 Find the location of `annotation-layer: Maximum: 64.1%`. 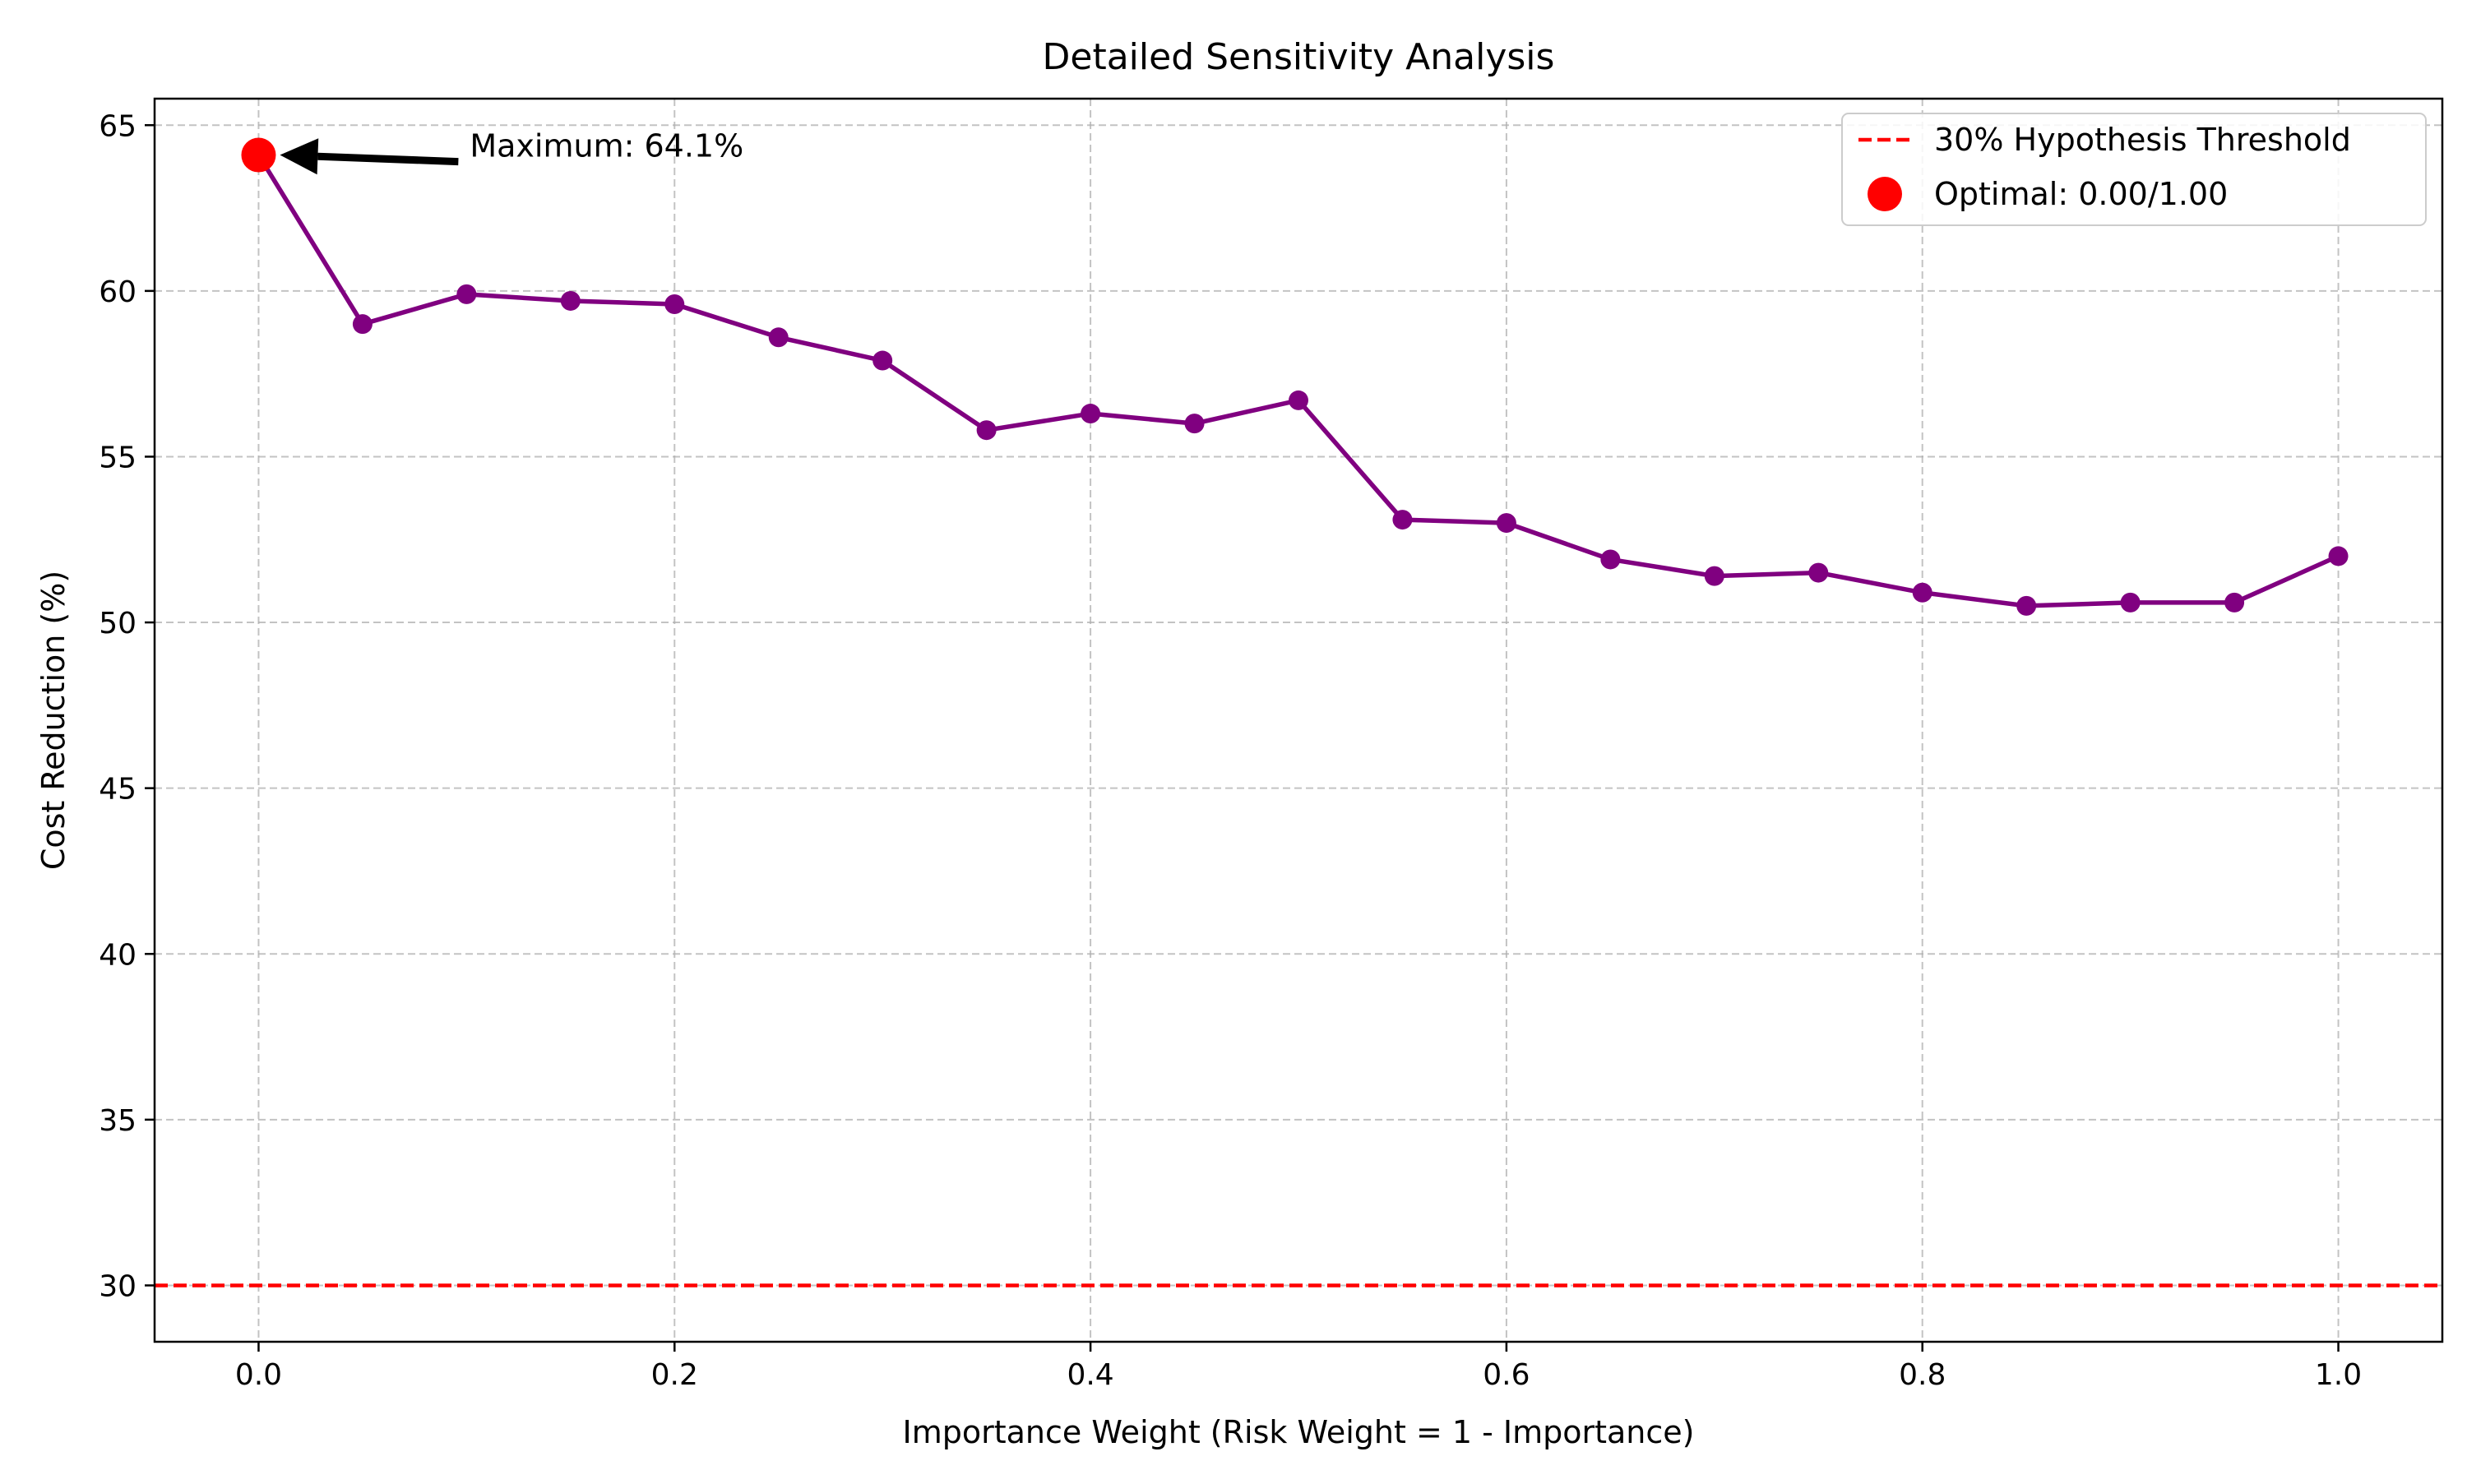

annotation-layer: Maximum: 64.1% is located at coordinates (511, 151).